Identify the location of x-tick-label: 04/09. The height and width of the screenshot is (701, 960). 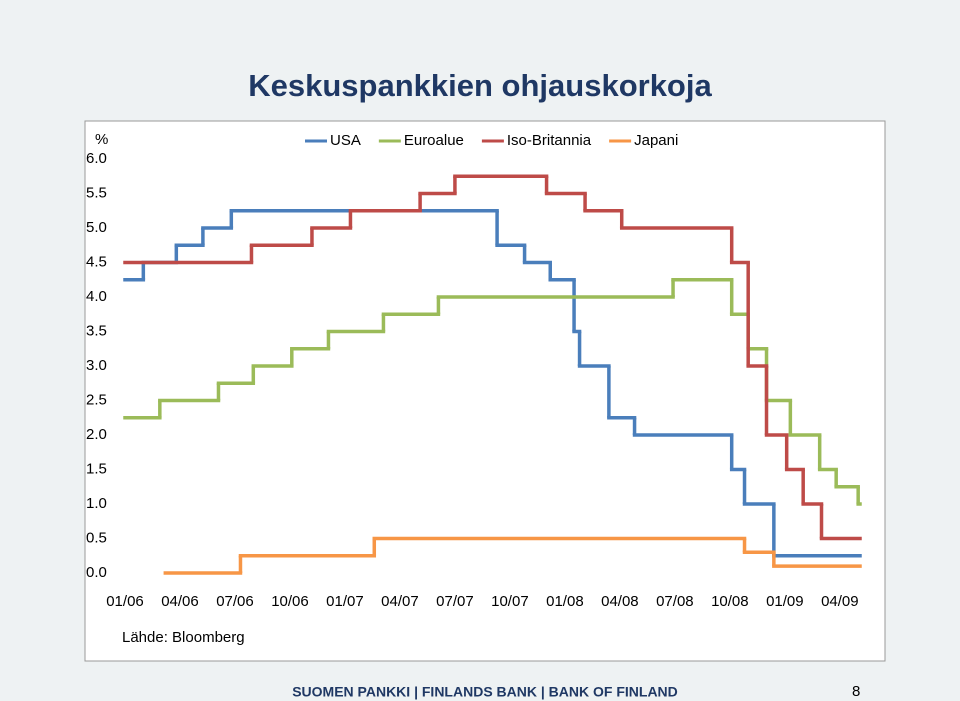
(840, 601).